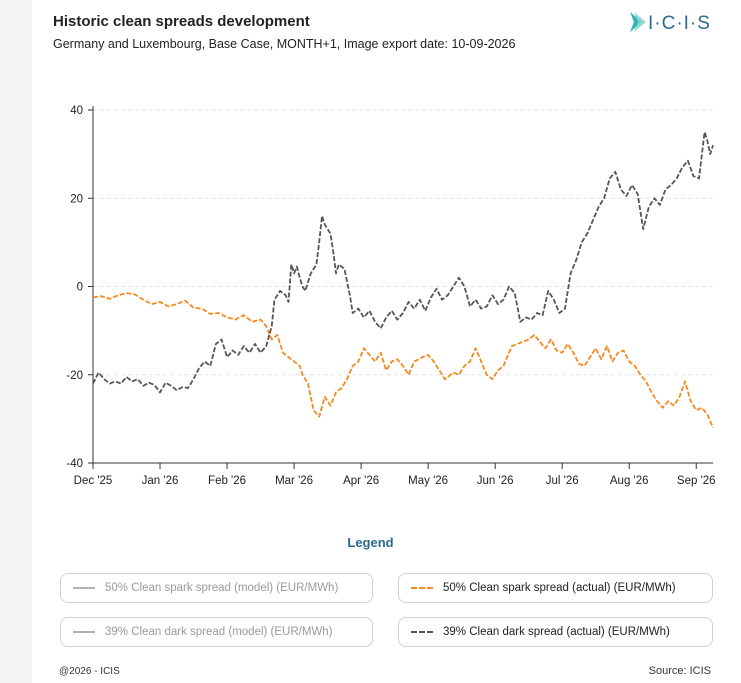  What do you see at coordinates (93, 481) in the screenshot?
I see `x-tick-label: Dec '25` at bounding box center [93, 481].